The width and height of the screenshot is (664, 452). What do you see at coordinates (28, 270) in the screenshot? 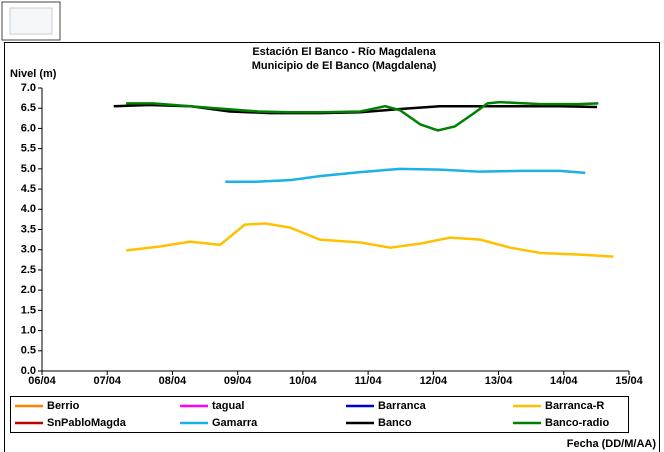
I see `y-tick-label: 2.5` at bounding box center [28, 270].